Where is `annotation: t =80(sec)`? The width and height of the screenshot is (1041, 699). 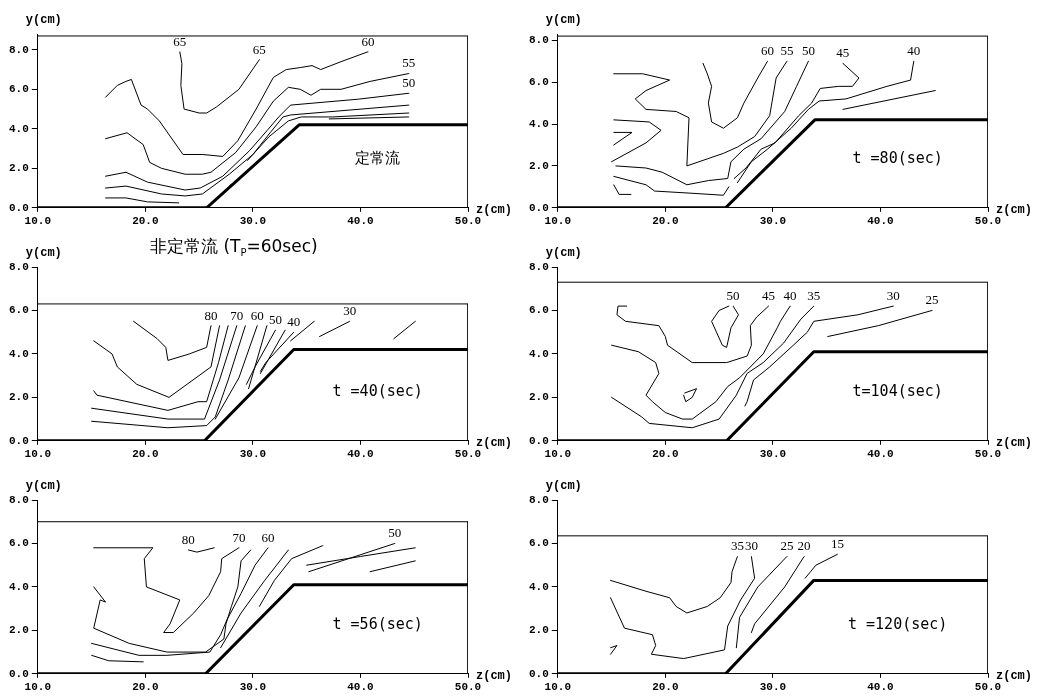 annotation: t =80(sec) is located at coordinates (897, 158).